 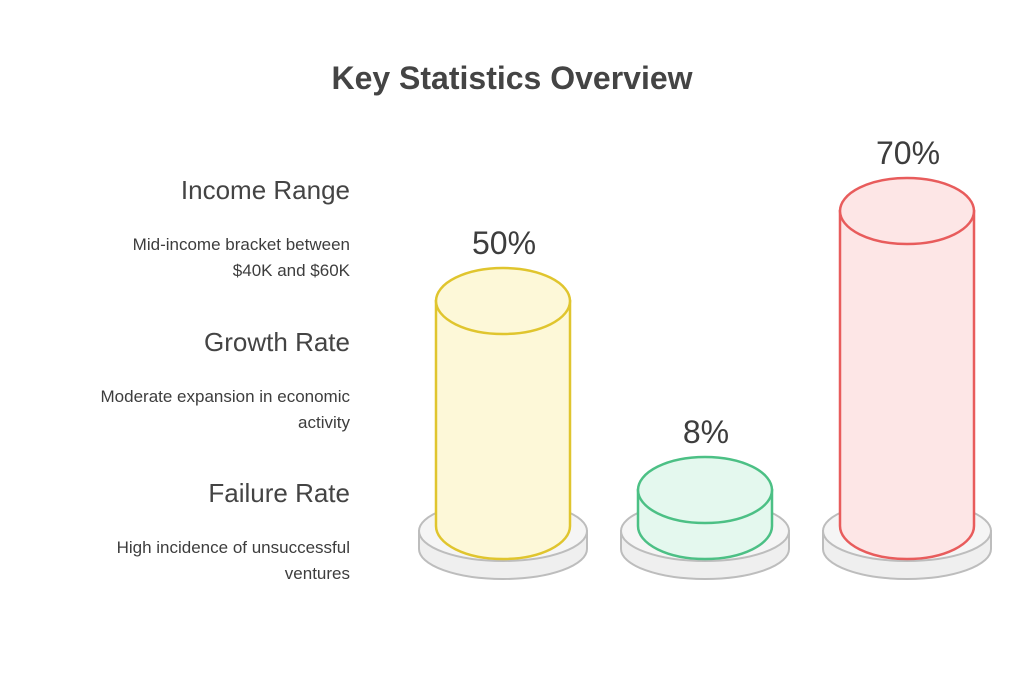 What do you see at coordinates (908, 153) in the screenshot?
I see `value-label-failure-rate: 70%` at bounding box center [908, 153].